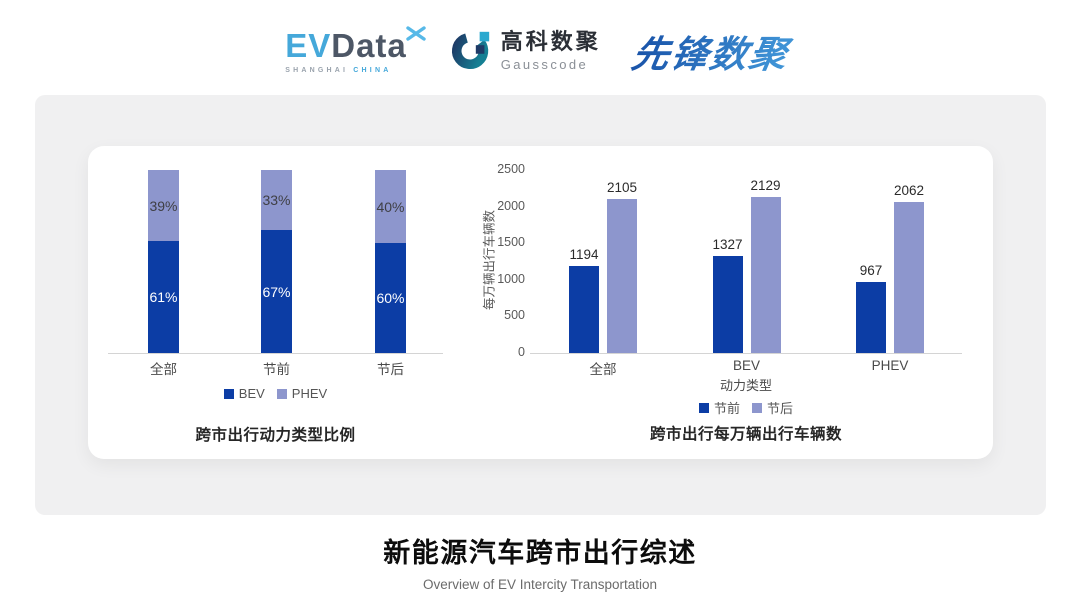 The height and width of the screenshot is (608, 1080). Describe the element at coordinates (369, 45) in the screenshot. I see `evdata-data-text: Data` at that location.